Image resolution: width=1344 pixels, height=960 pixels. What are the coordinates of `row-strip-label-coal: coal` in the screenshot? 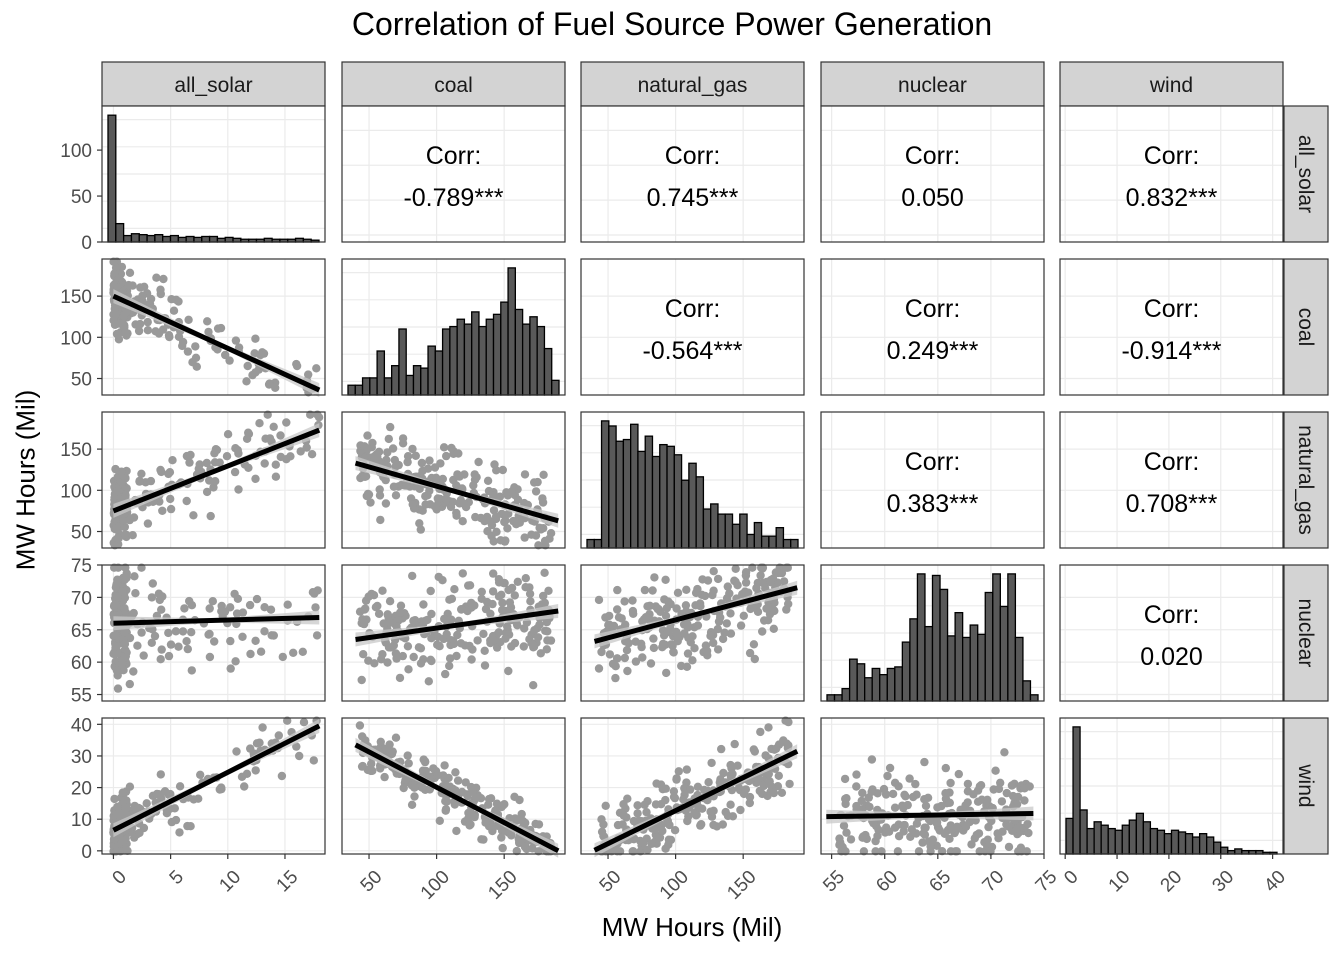 It's located at (1305, 327).